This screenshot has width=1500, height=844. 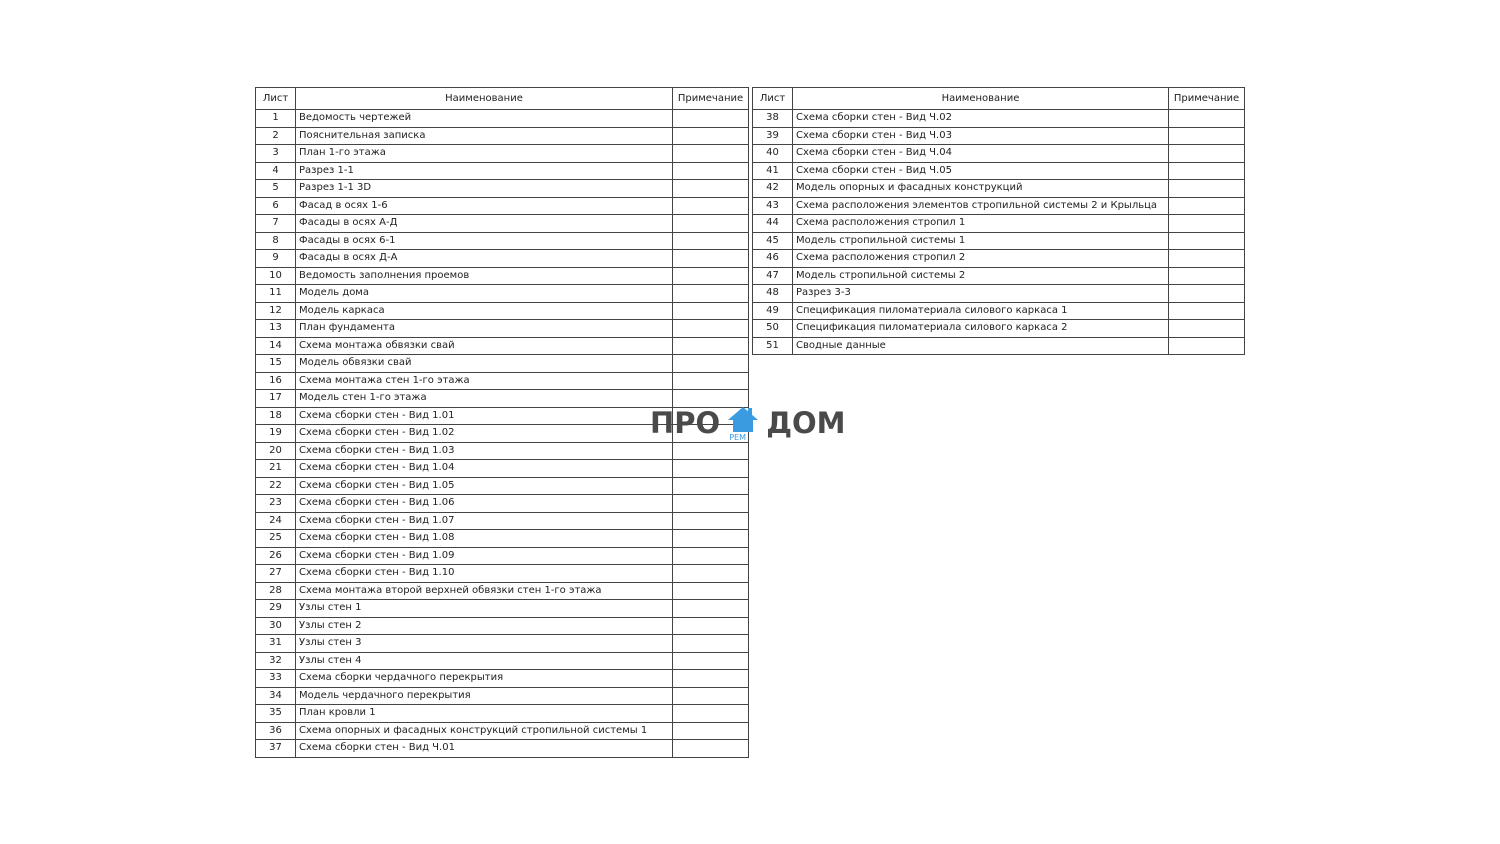 What do you see at coordinates (685, 423) in the screenshot?
I see `logo-text-left: ПРО` at bounding box center [685, 423].